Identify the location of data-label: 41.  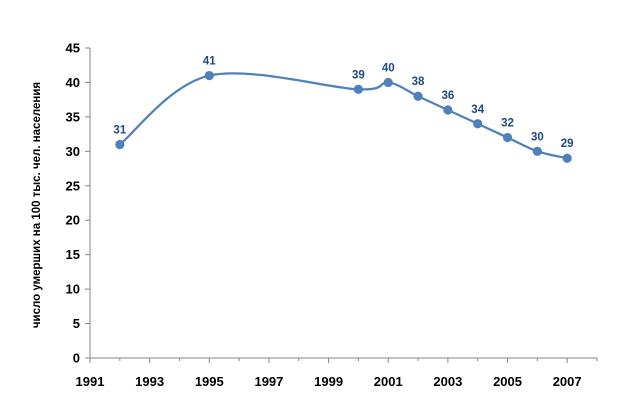
(209, 62).